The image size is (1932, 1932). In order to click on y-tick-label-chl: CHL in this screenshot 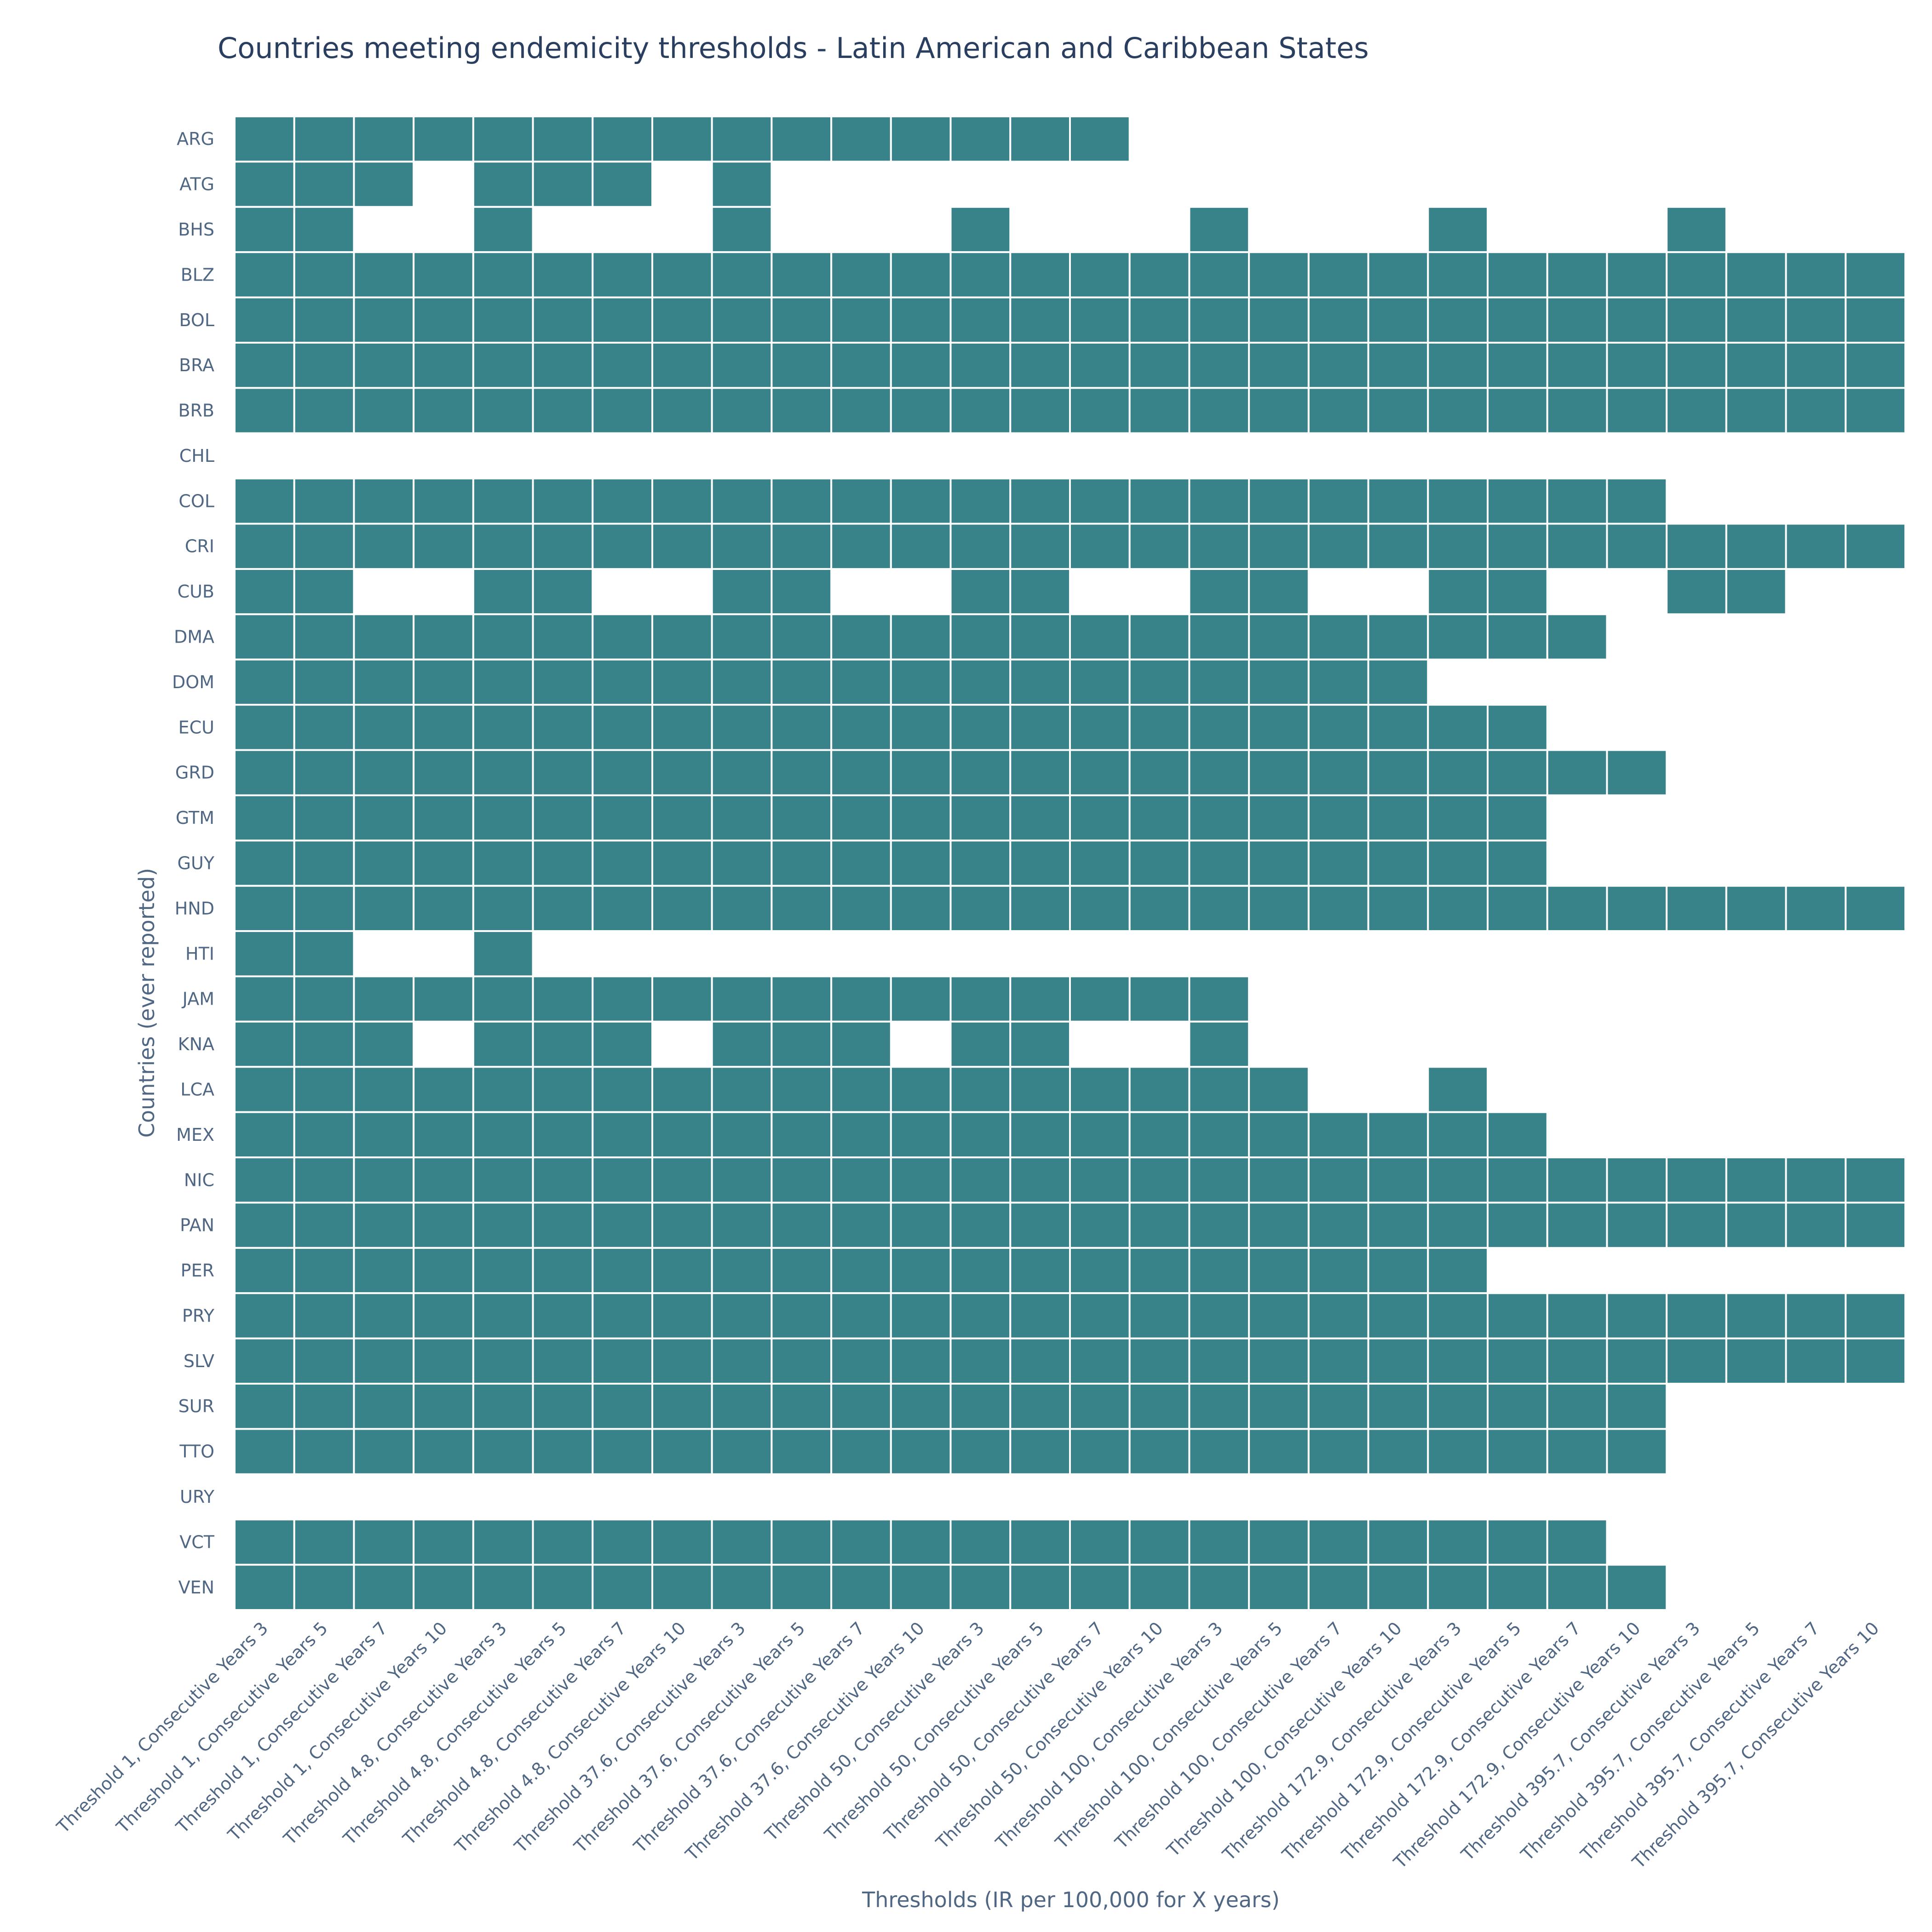, I will do `click(196, 456)`.